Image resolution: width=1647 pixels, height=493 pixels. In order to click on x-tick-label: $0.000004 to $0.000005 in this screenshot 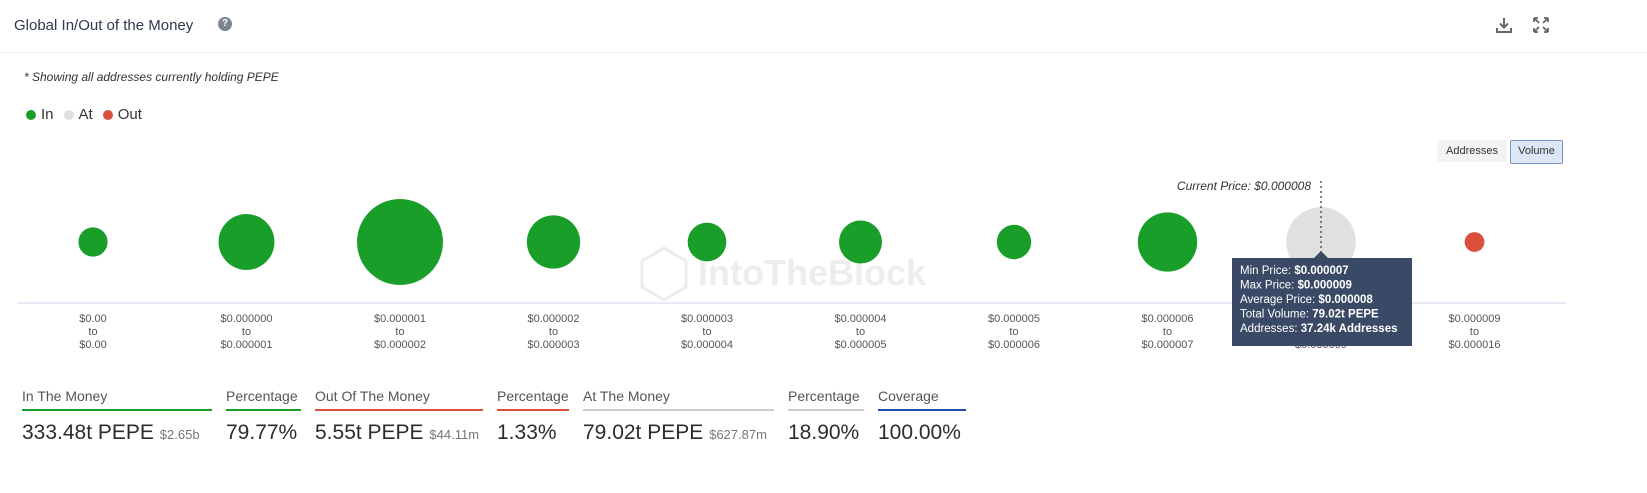, I will do `click(861, 332)`.